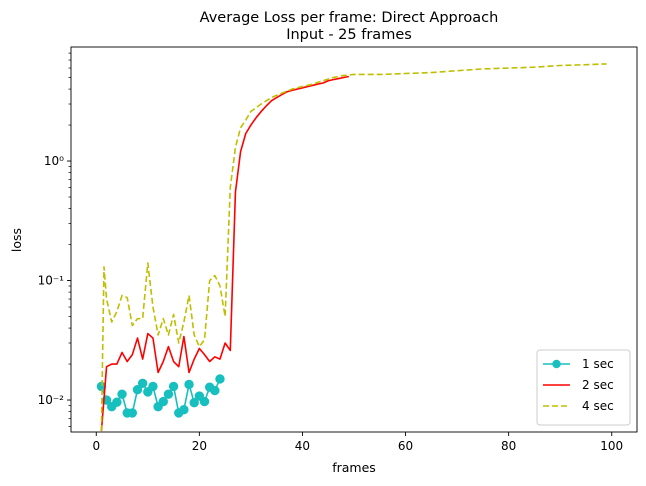 This screenshot has height=486, width=646. What do you see at coordinates (508, 446) in the screenshot?
I see `x-tick-label: 80` at bounding box center [508, 446].